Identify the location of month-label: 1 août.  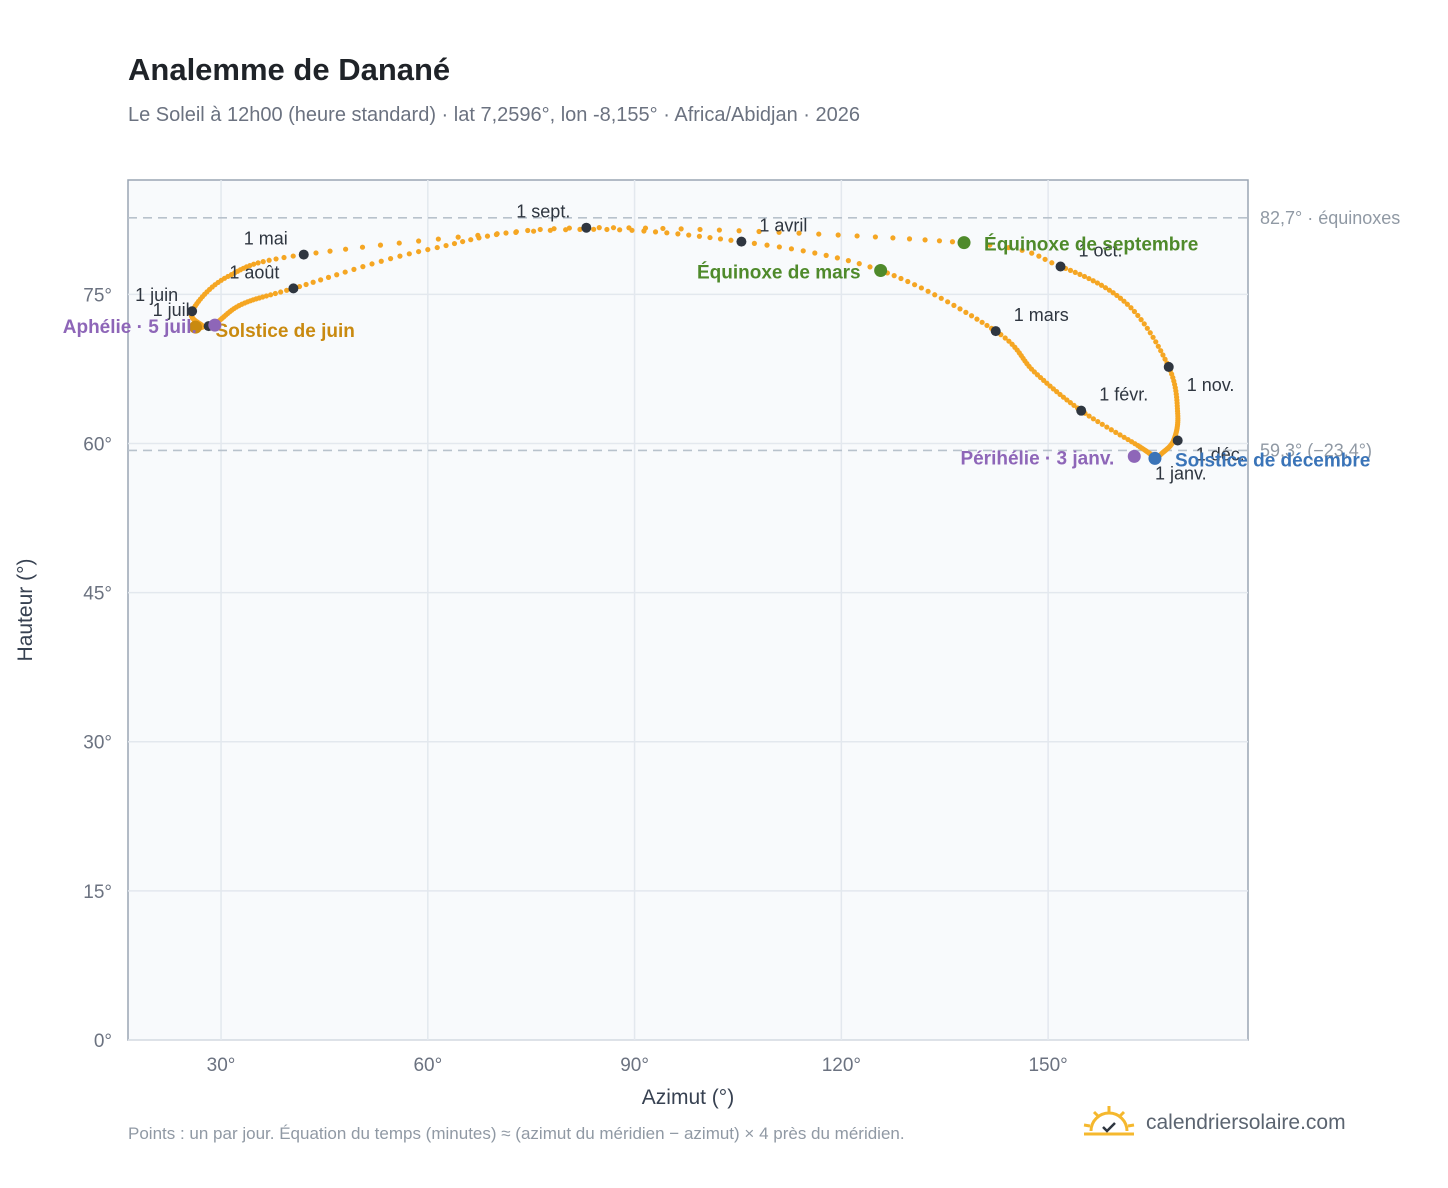
(254, 272).